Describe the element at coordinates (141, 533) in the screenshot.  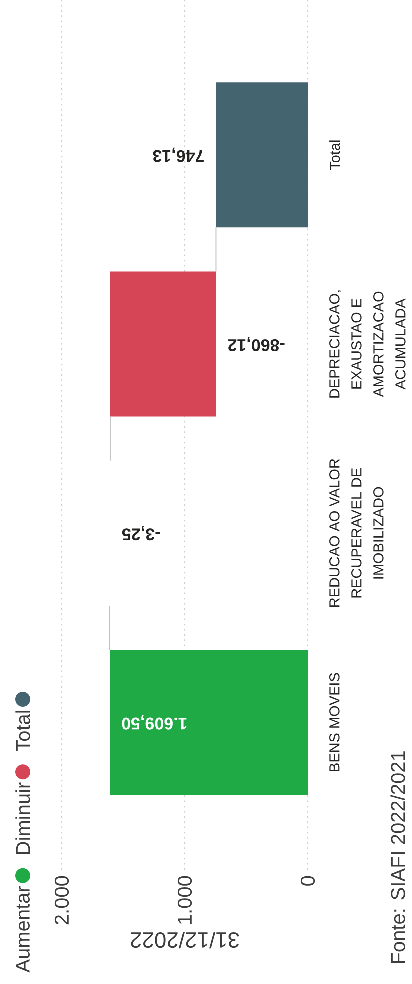
I see `data-label: -3,25` at that location.